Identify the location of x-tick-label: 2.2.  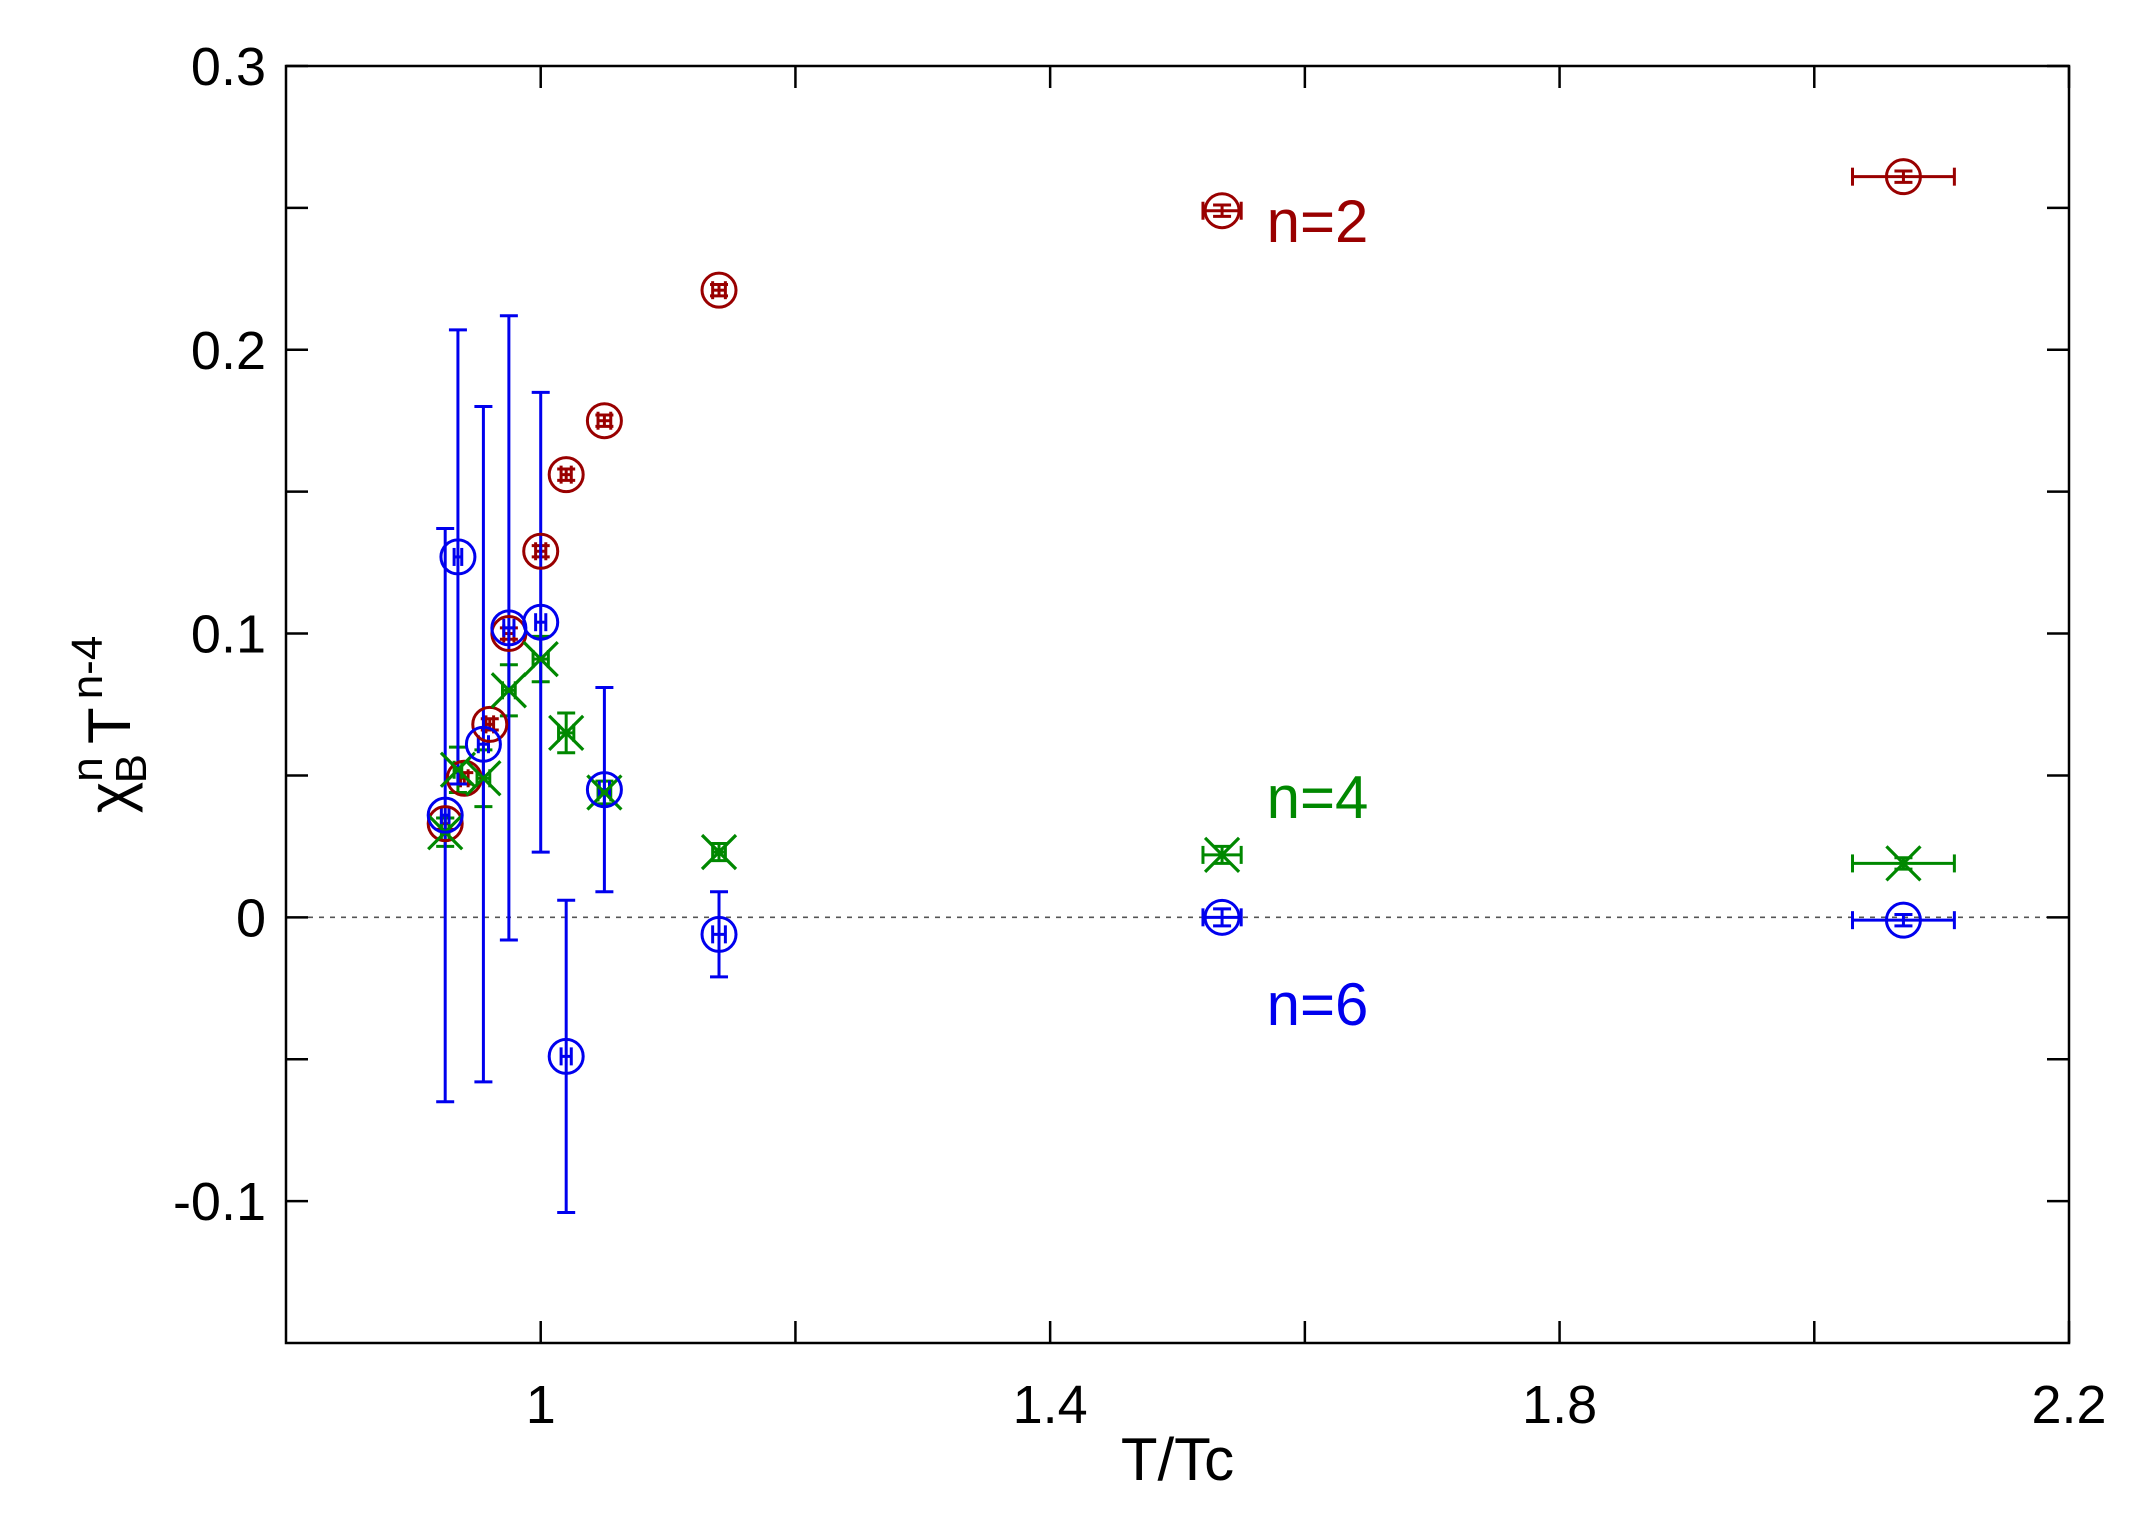
(2068, 1405).